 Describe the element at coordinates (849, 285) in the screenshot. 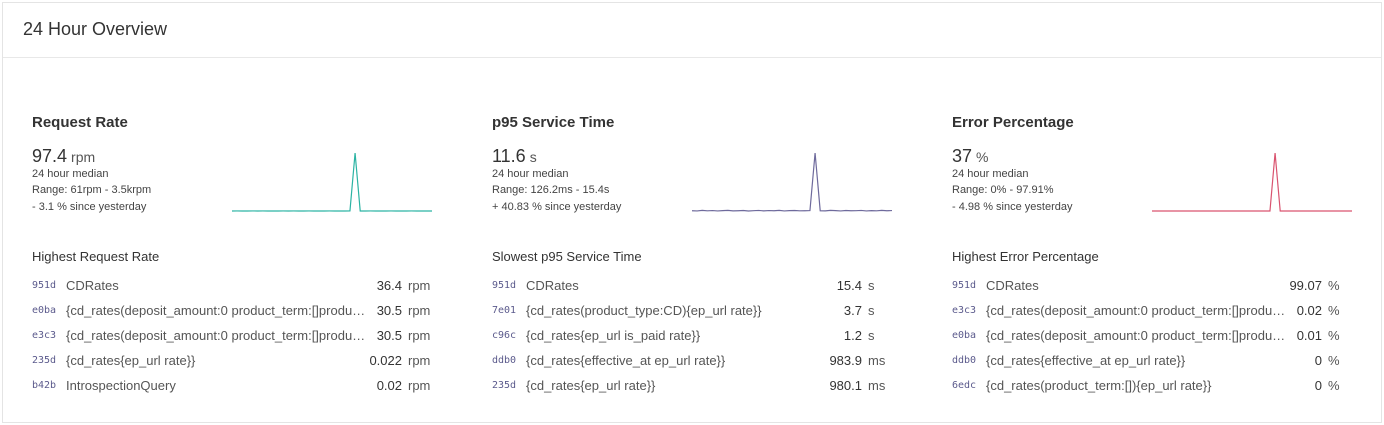

I see `row-value: 15.4` at that location.